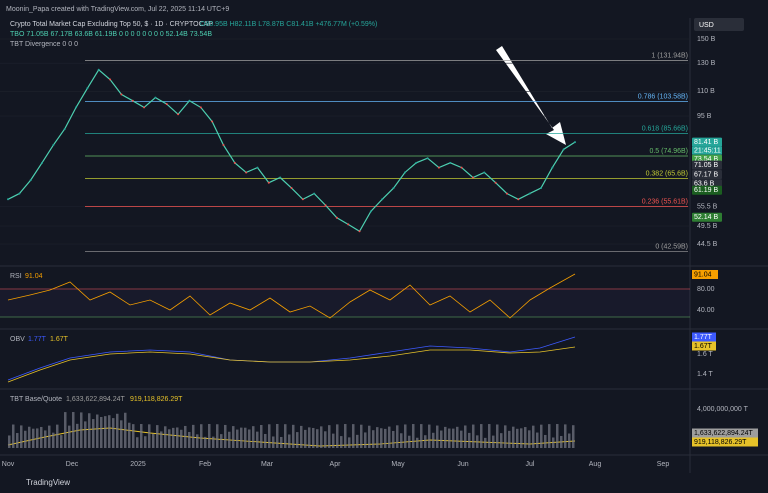 The width and height of the screenshot is (768, 493). I want to click on tbt-value: 919,118,826.29T, so click(156, 399).